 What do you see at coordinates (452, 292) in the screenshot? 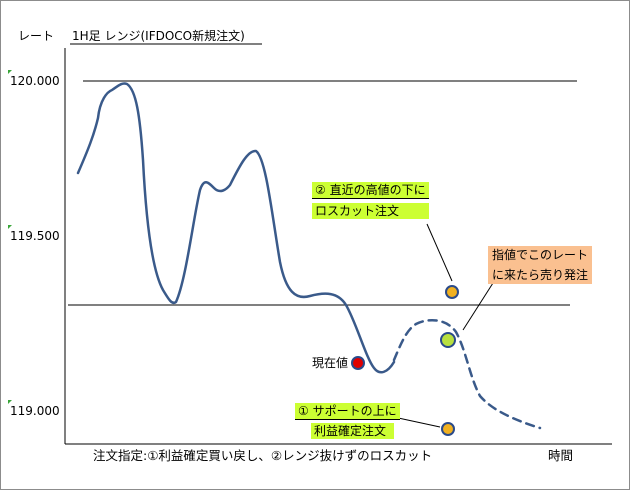
I see `stop-loss-order-marker` at bounding box center [452, 292].